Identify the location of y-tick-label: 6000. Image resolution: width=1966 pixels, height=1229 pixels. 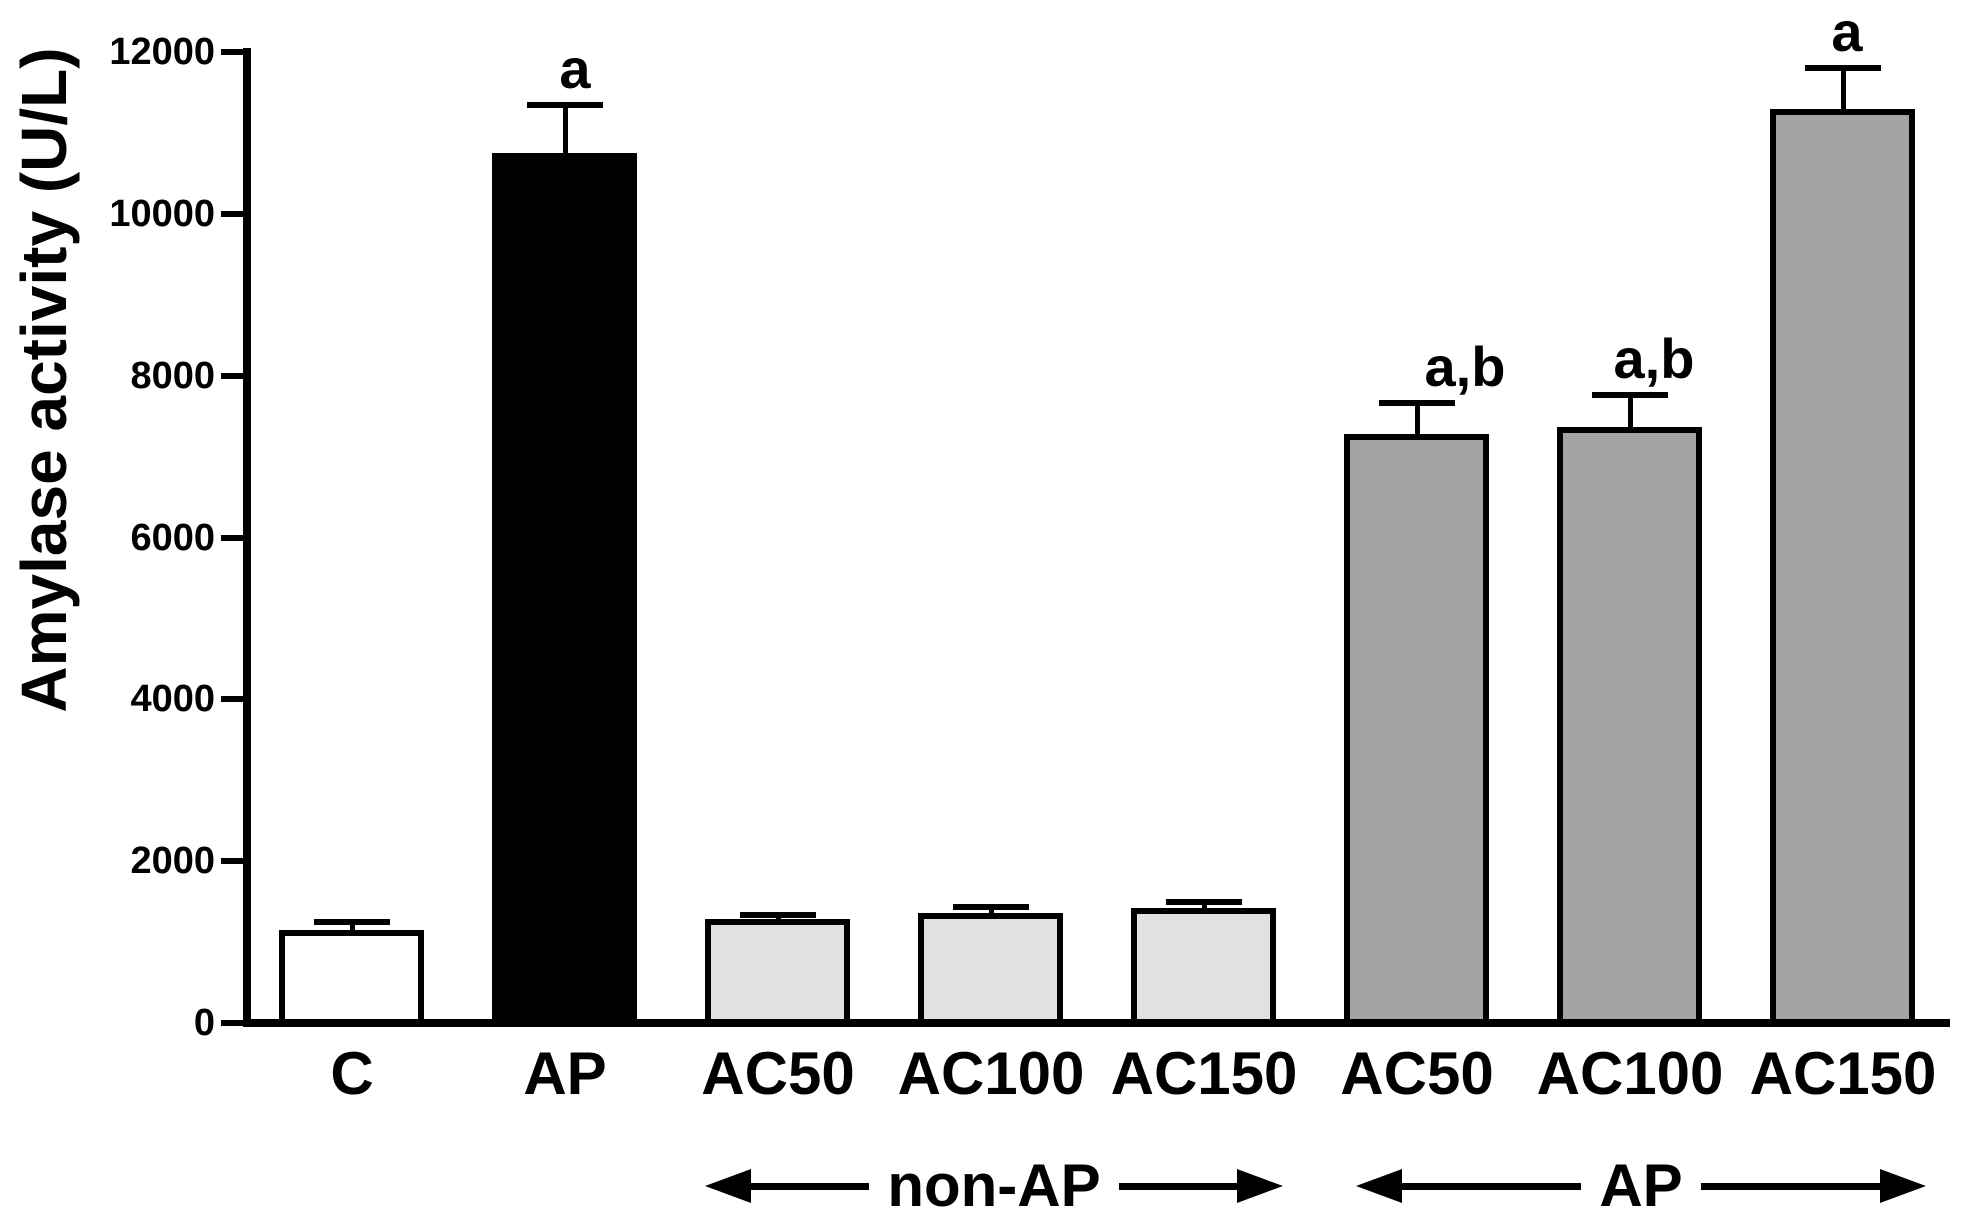
(172, 538).